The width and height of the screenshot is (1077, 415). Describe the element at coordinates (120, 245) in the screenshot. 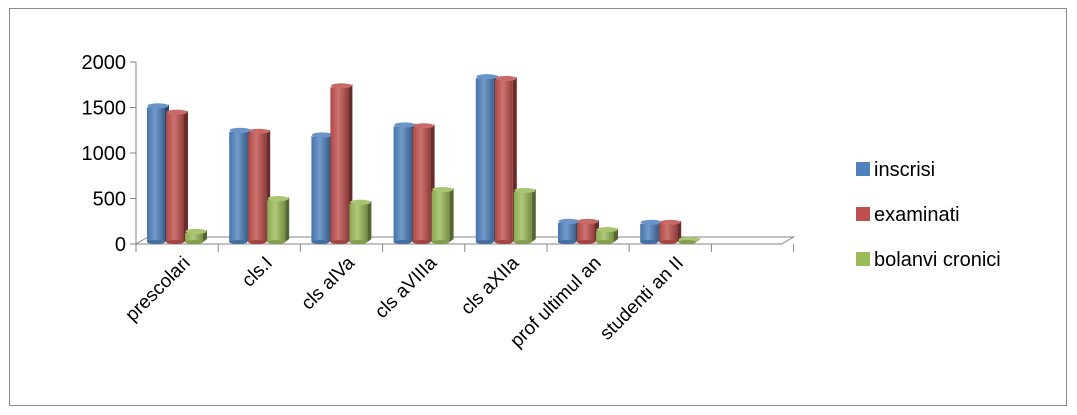

I see `y-tick-label: 0` at that location.